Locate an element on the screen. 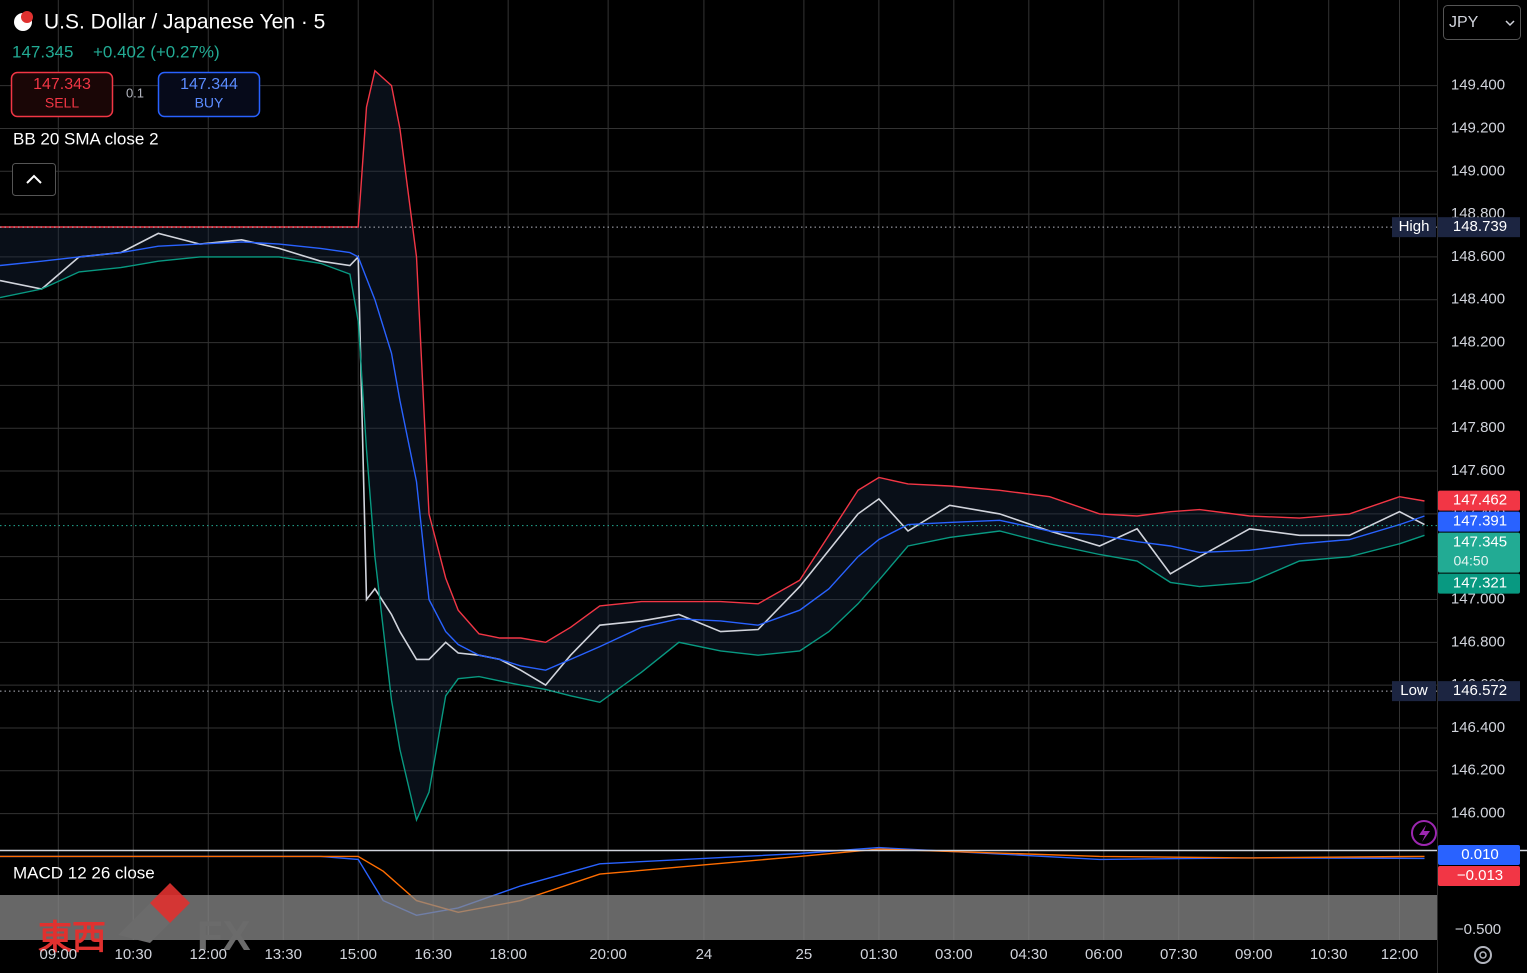  collapse-box is located at coordinates (34, 179).